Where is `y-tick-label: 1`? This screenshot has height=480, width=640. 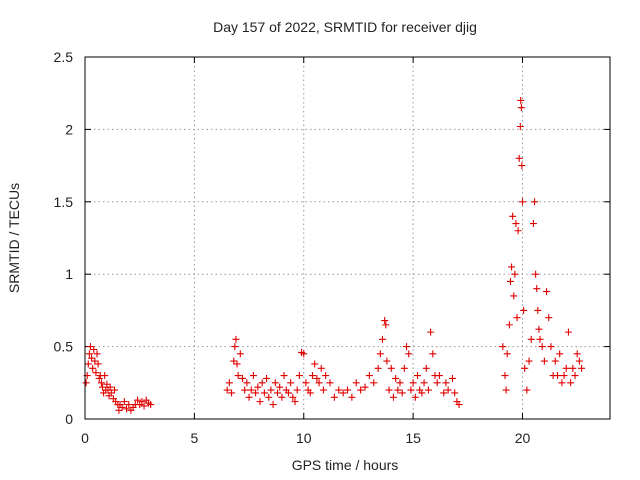 y-tick-label: 1 is located at coordinates (69, 274).